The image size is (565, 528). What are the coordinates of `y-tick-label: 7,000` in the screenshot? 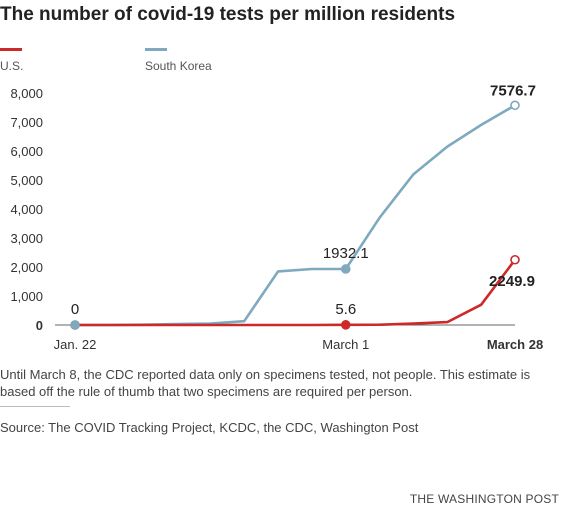 It's located at (26, 122).